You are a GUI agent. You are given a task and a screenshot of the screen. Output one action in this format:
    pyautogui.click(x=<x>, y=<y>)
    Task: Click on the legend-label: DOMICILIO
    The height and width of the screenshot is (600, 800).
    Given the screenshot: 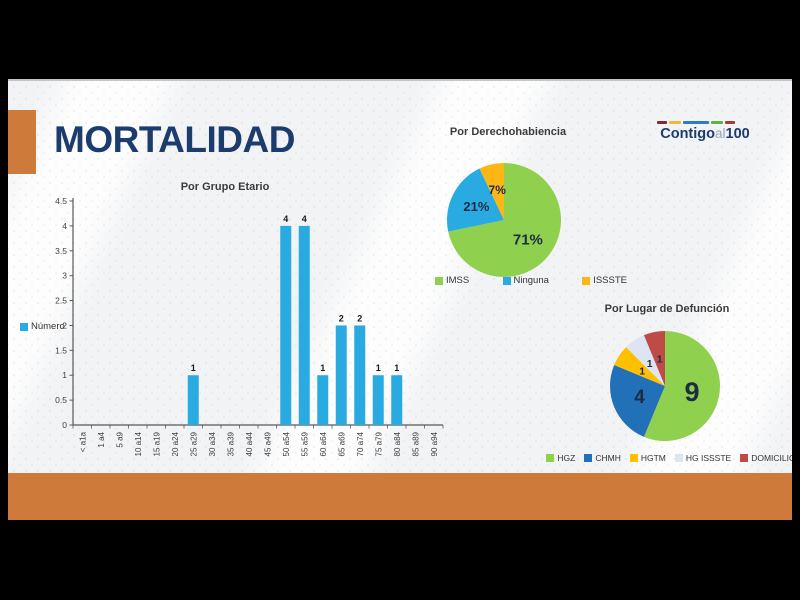 What is the action you would take?
    pyautogui.click(x=771, y=458)
    